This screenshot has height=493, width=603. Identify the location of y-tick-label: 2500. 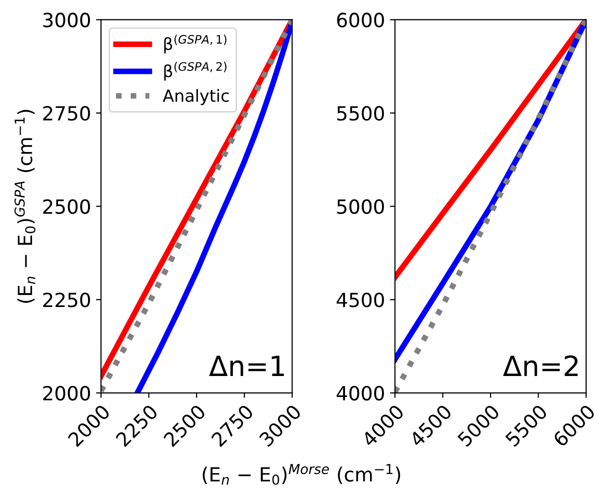
(66, 206).